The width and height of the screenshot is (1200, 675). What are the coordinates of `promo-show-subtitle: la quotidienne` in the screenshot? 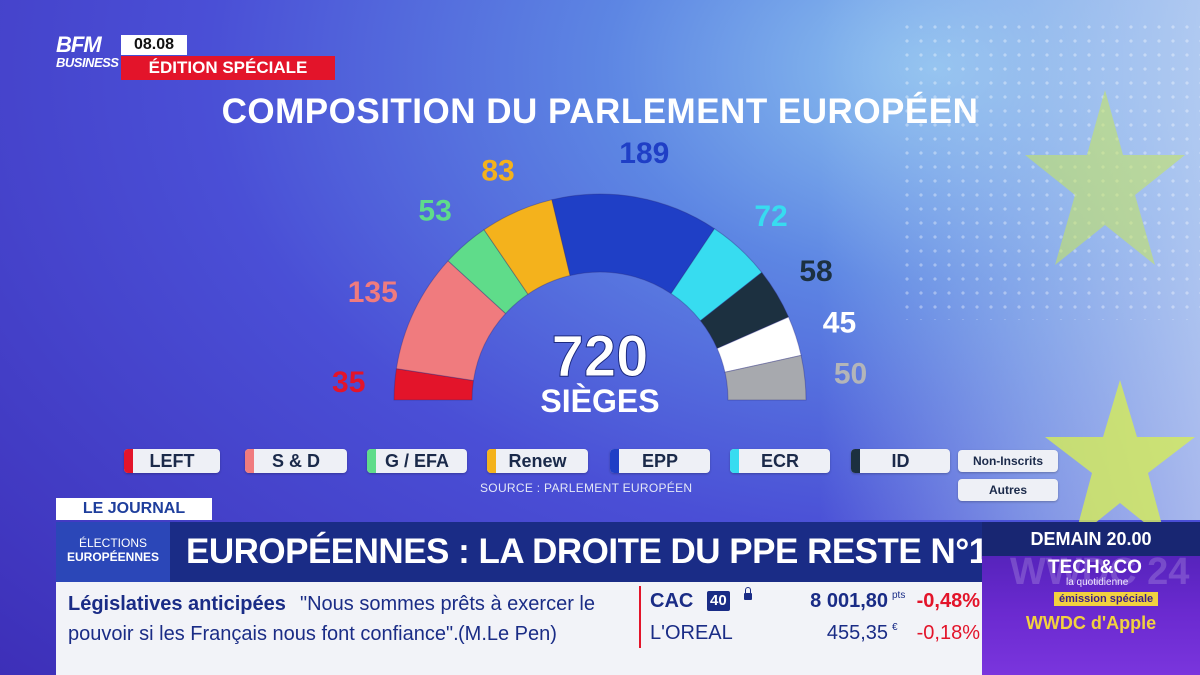 It's located at (1097, 582).